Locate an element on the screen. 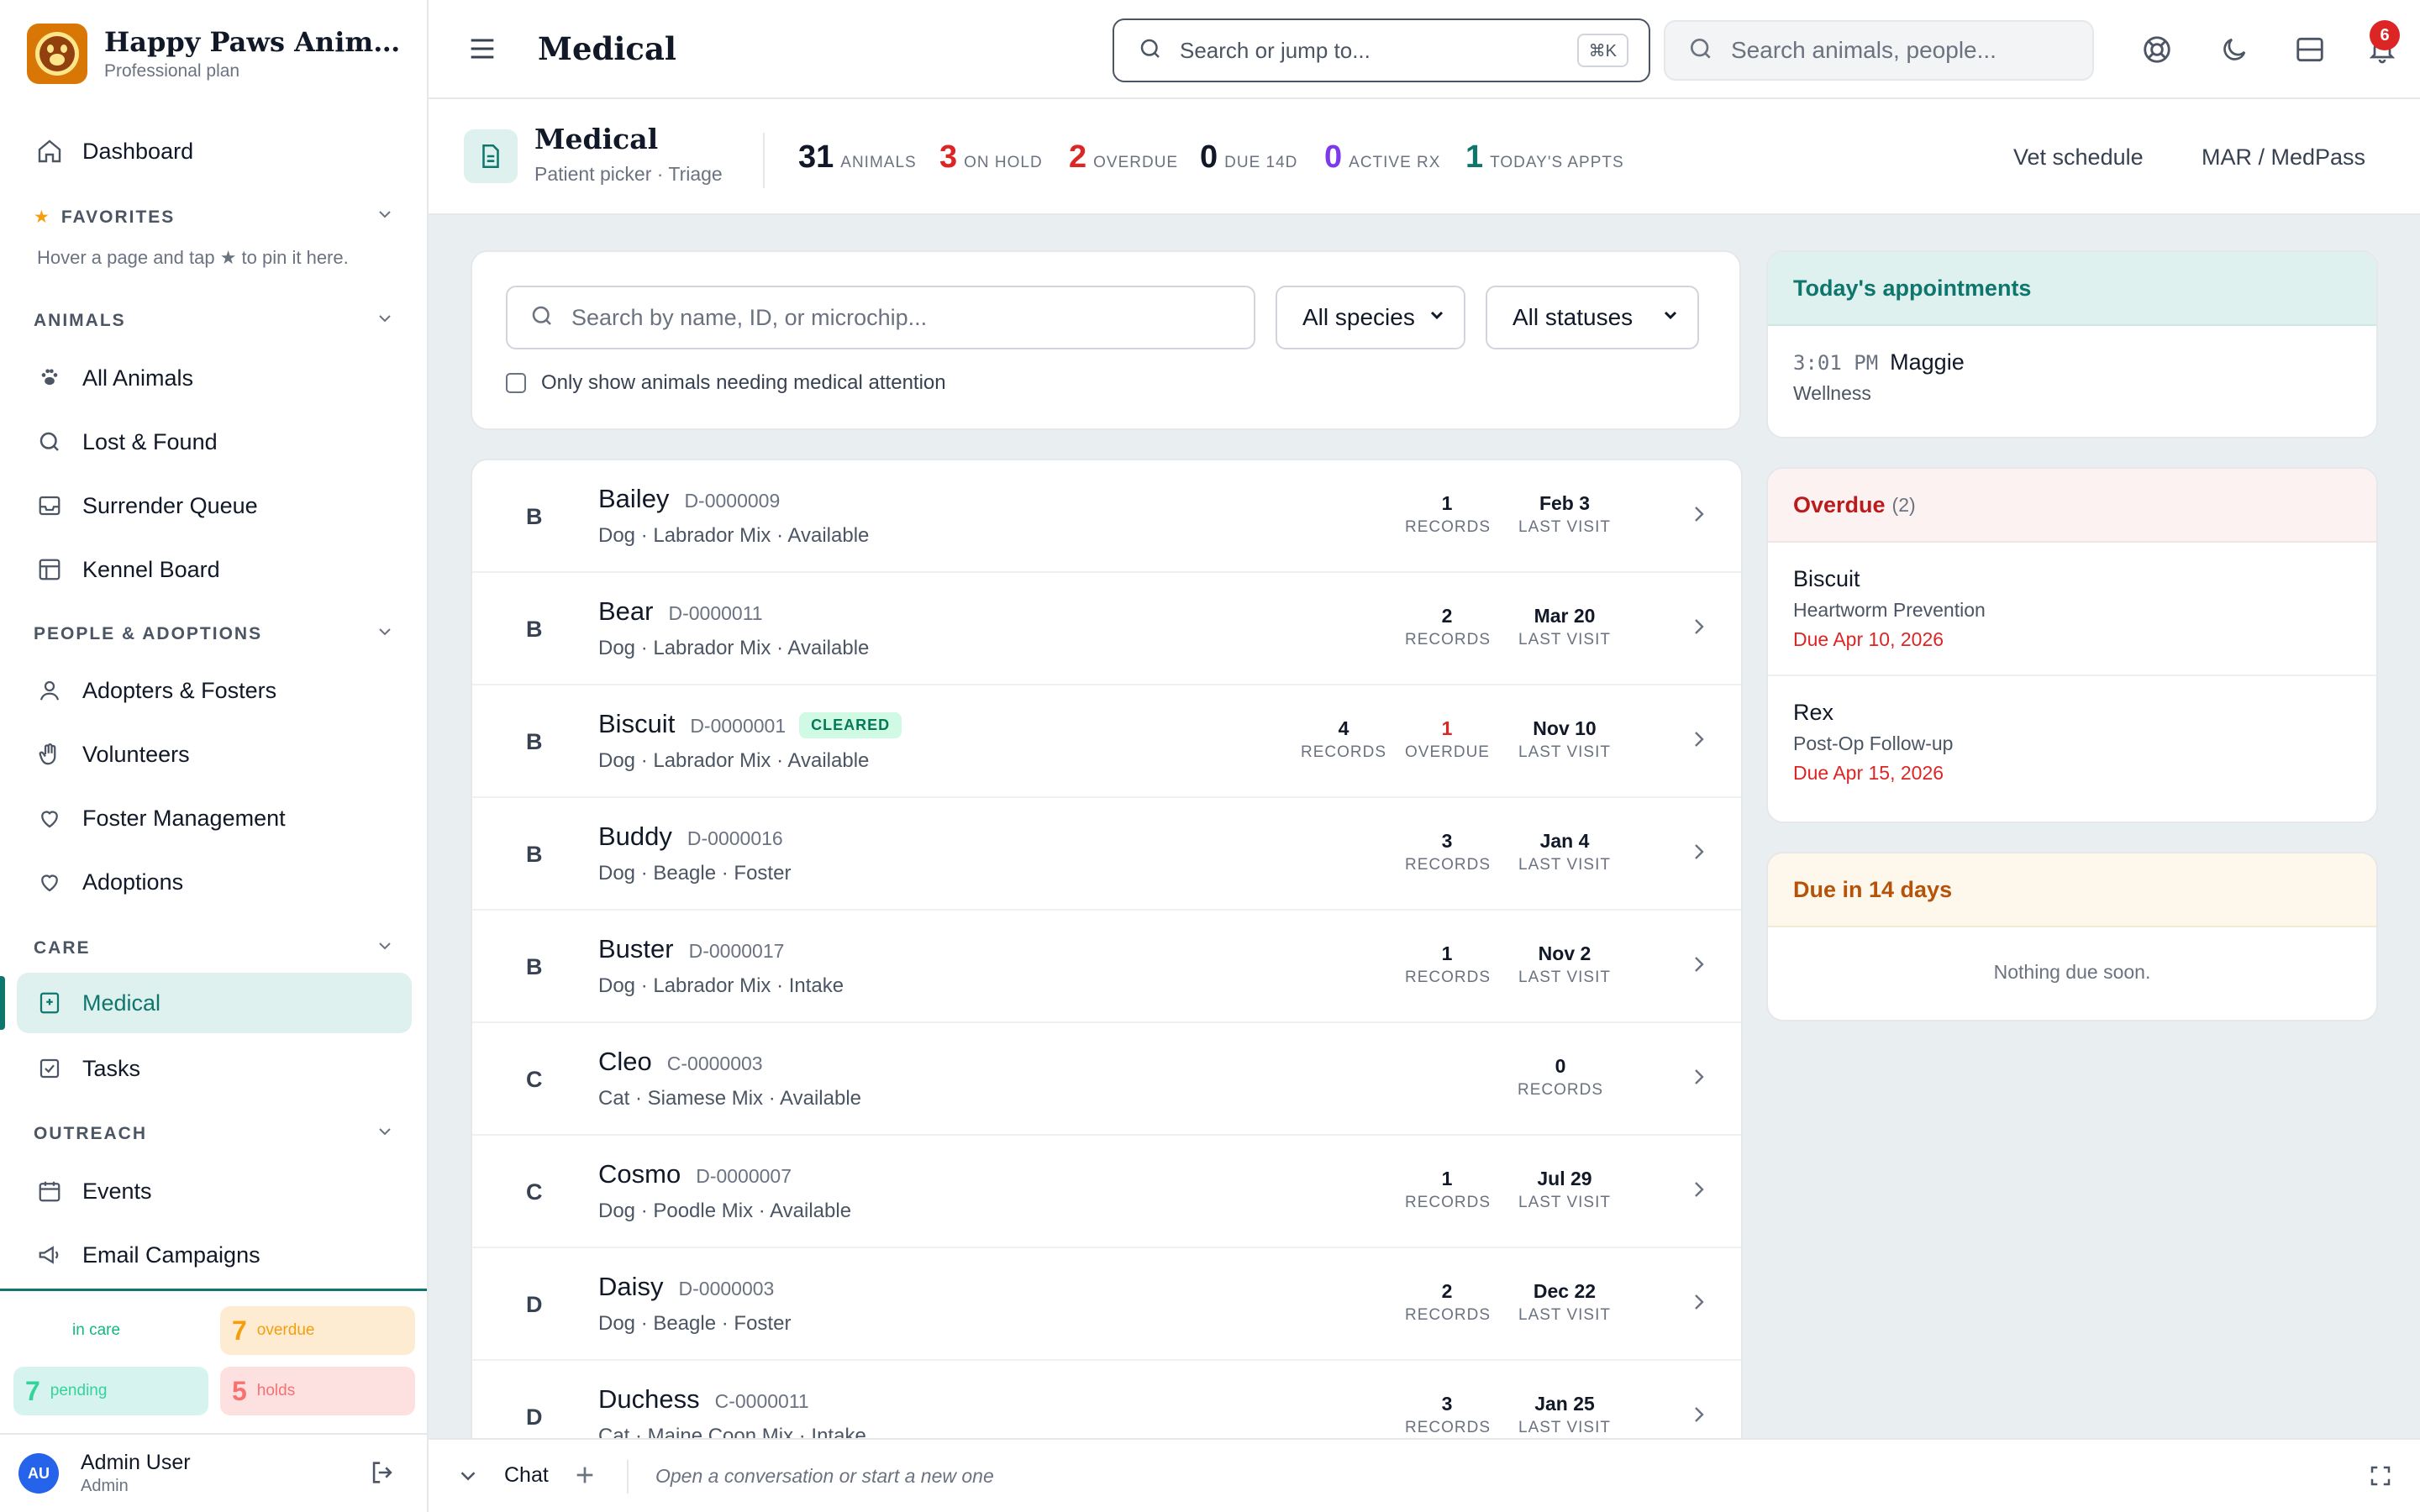 This screenshot has height=1512, width=2420. people-section-header: PEOPLE & ADOPTIONS is located at coordinates (214, 634).